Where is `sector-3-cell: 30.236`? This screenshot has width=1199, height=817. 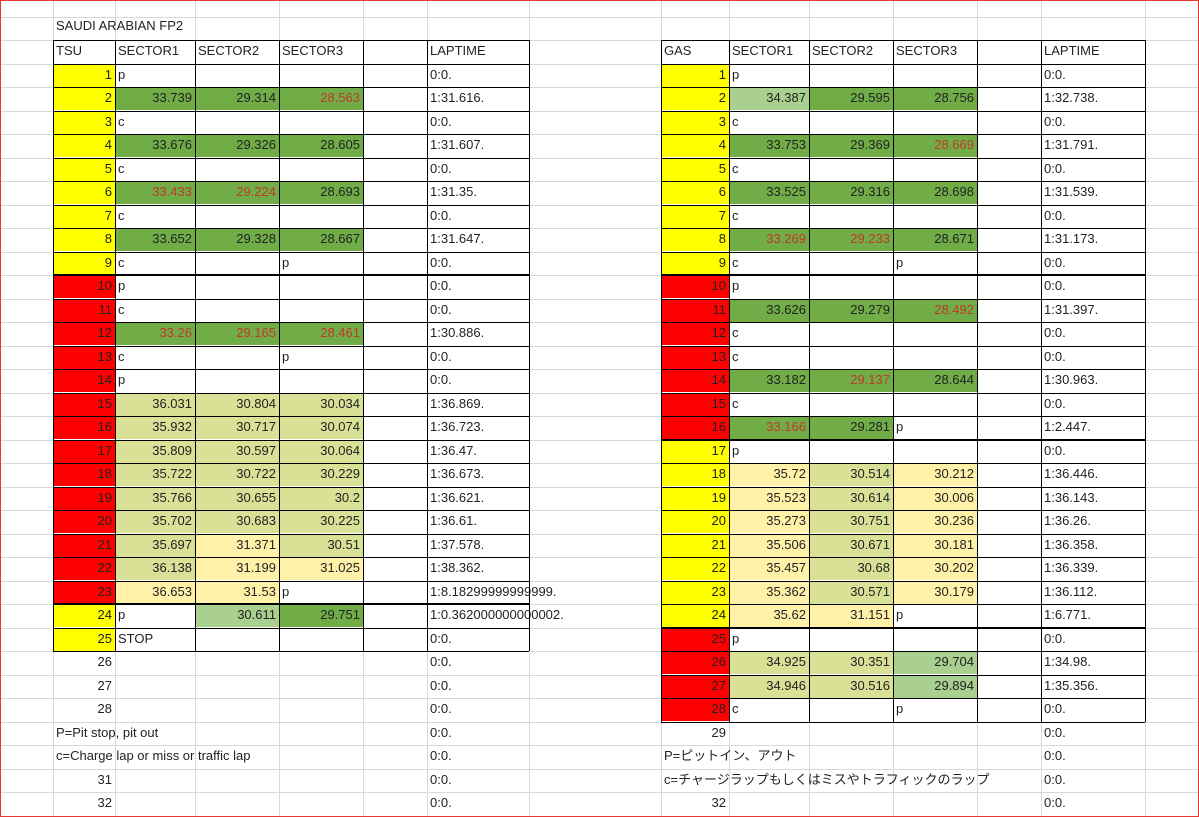 sector-3-cell: 30.236 is located at coordinates (935, 521).